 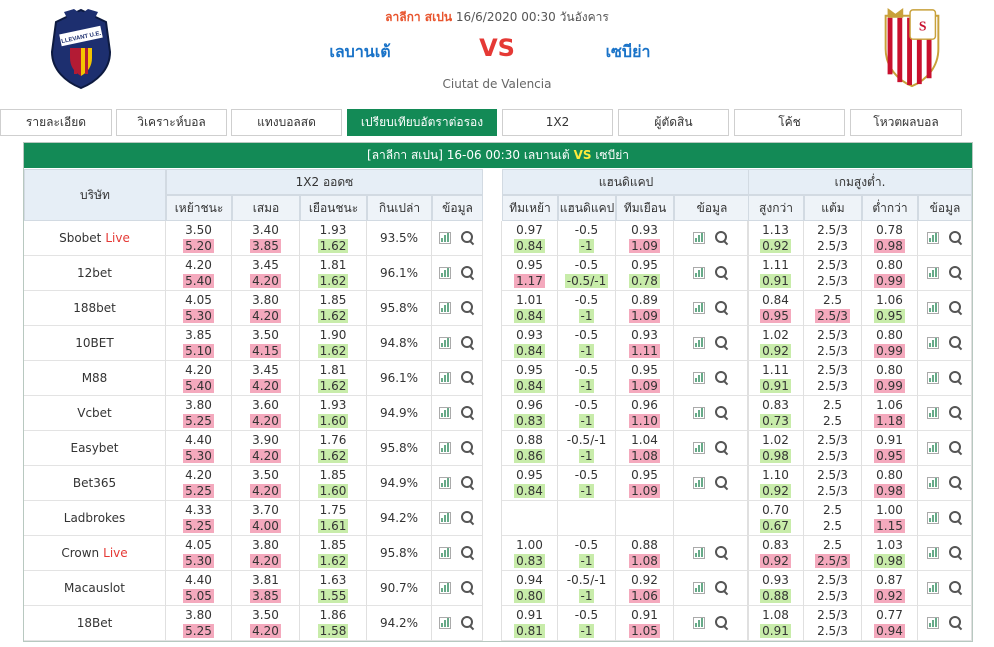 What do you see at coordinates (80, 238) in the screenshot?
I see `bookmaker-name: Sbobet` at bounding box center [80, 238].